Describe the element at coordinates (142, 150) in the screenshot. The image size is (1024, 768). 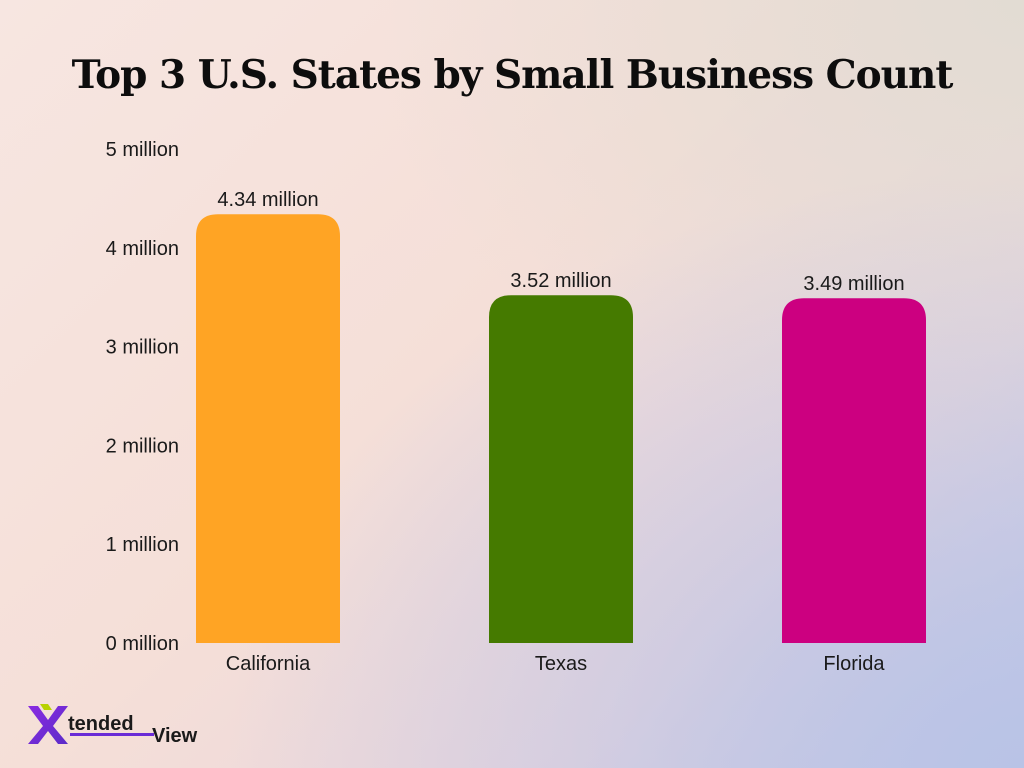
I see `y-tick-label: 5 million` at that location.